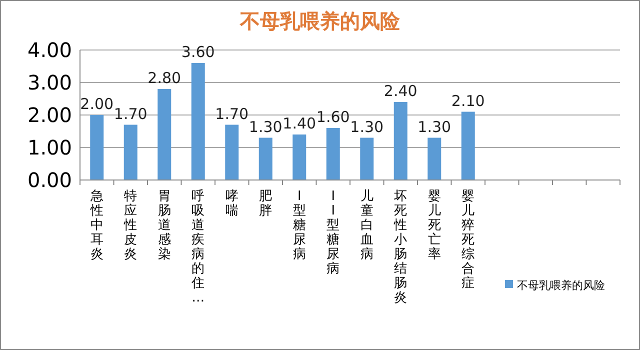 The image size is (640, 350). Describe the element at coordinates (49, 148) in the screenshot. I see `y-tick-label: 1.00` at that location.